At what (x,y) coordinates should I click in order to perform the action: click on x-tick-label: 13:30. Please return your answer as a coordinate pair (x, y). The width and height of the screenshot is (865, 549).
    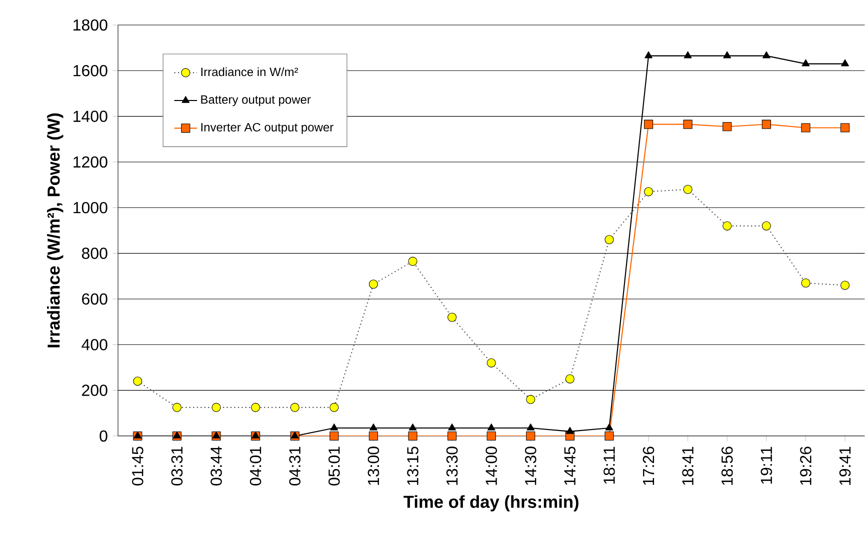
    Looking at the image, I should click on (452, 465).